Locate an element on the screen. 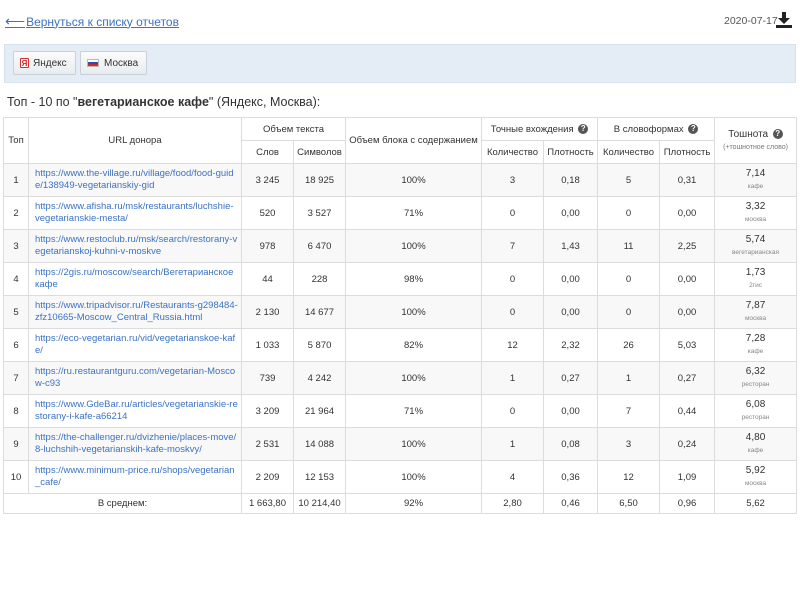 This screenshot has width=800, height=600. average-label: В среднем: is located at coordinates (122, 503).